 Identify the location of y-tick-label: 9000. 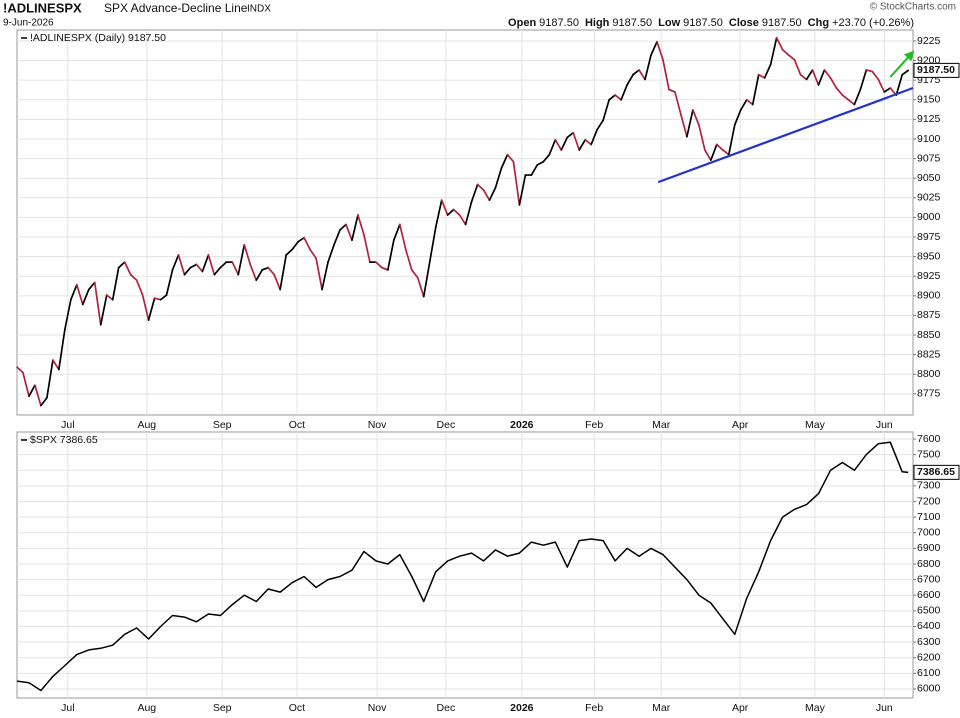
(929, 217).